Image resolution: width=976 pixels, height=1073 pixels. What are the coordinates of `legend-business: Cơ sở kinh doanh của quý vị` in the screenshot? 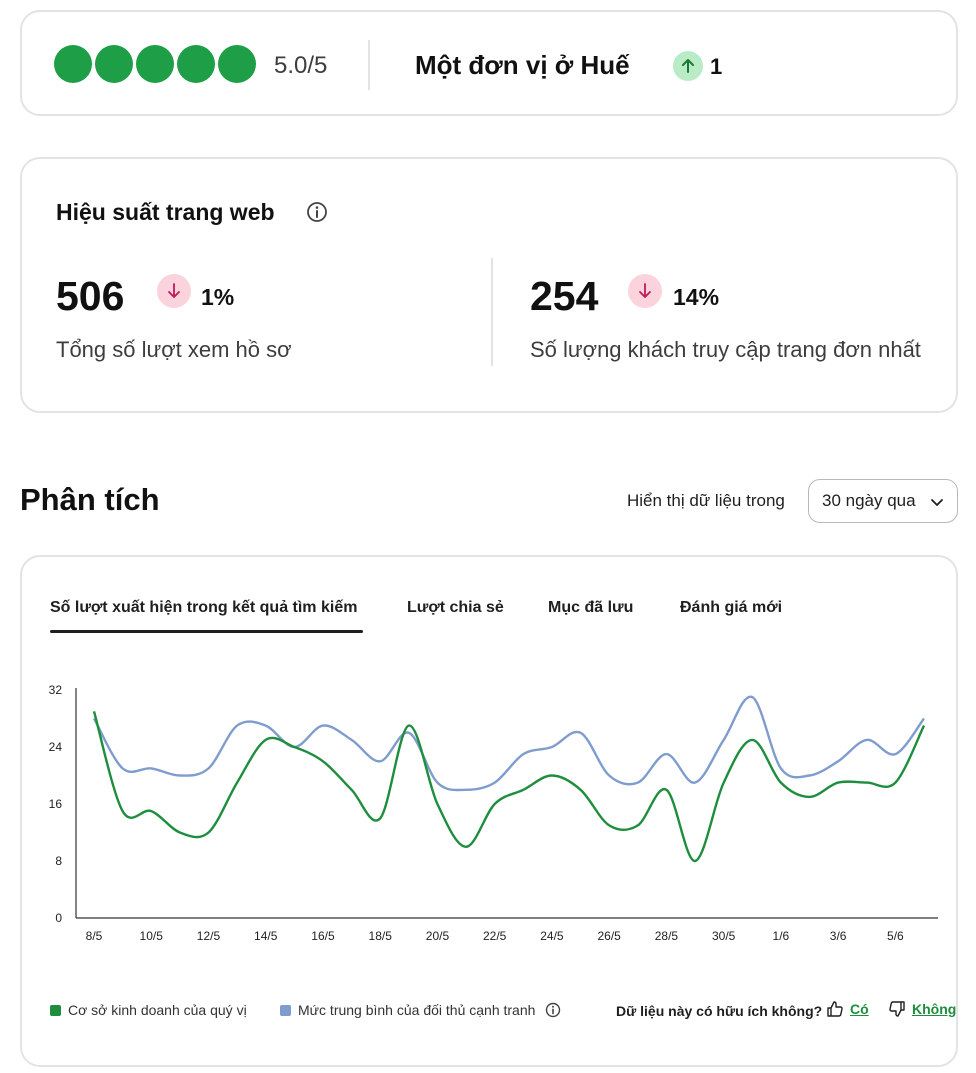 It's located at (148, 1010).